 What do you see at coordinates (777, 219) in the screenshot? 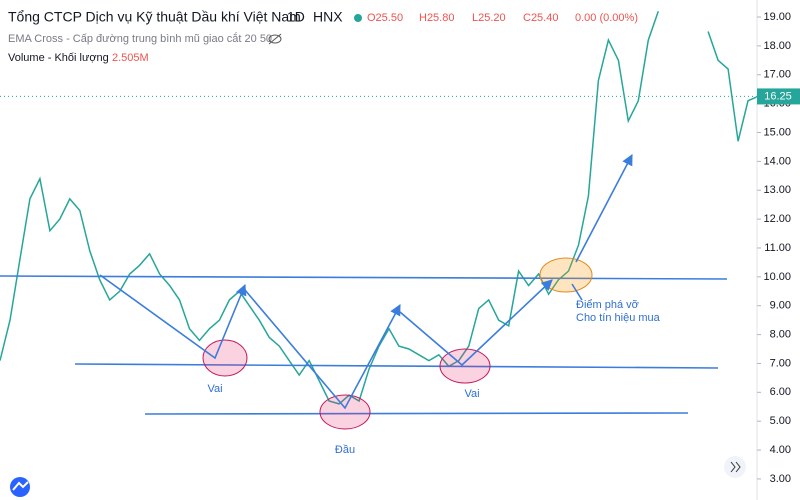
I see `y-tick-label: 12.00` at bounding box center [777, 219].